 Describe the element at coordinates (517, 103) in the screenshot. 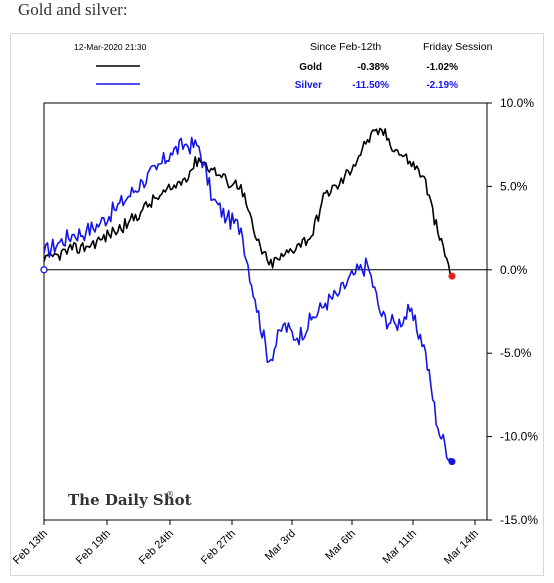

I see `y-tick-label: 10.0%` at that location.